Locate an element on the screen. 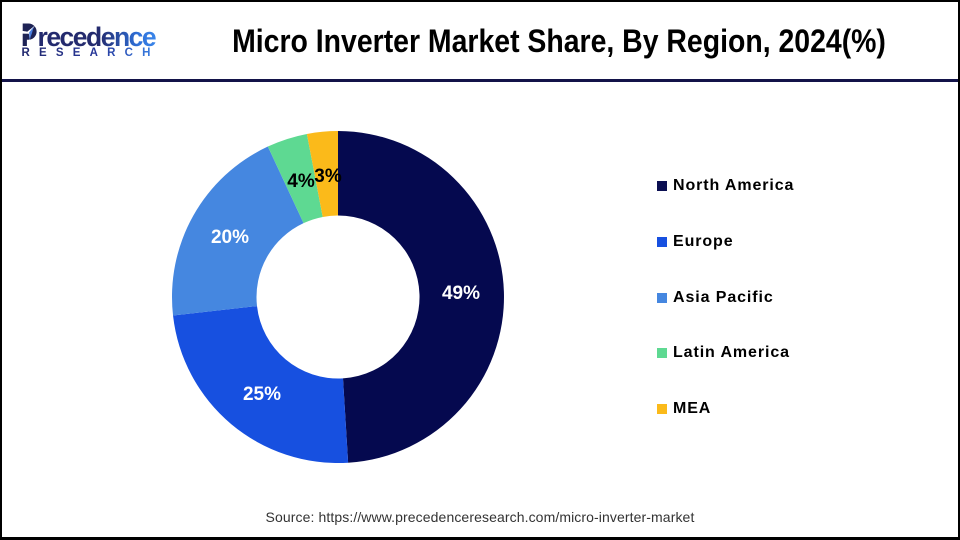 This screenshot has width=960, height=540. svg-text: recedence is located at coordinates (97, 37).